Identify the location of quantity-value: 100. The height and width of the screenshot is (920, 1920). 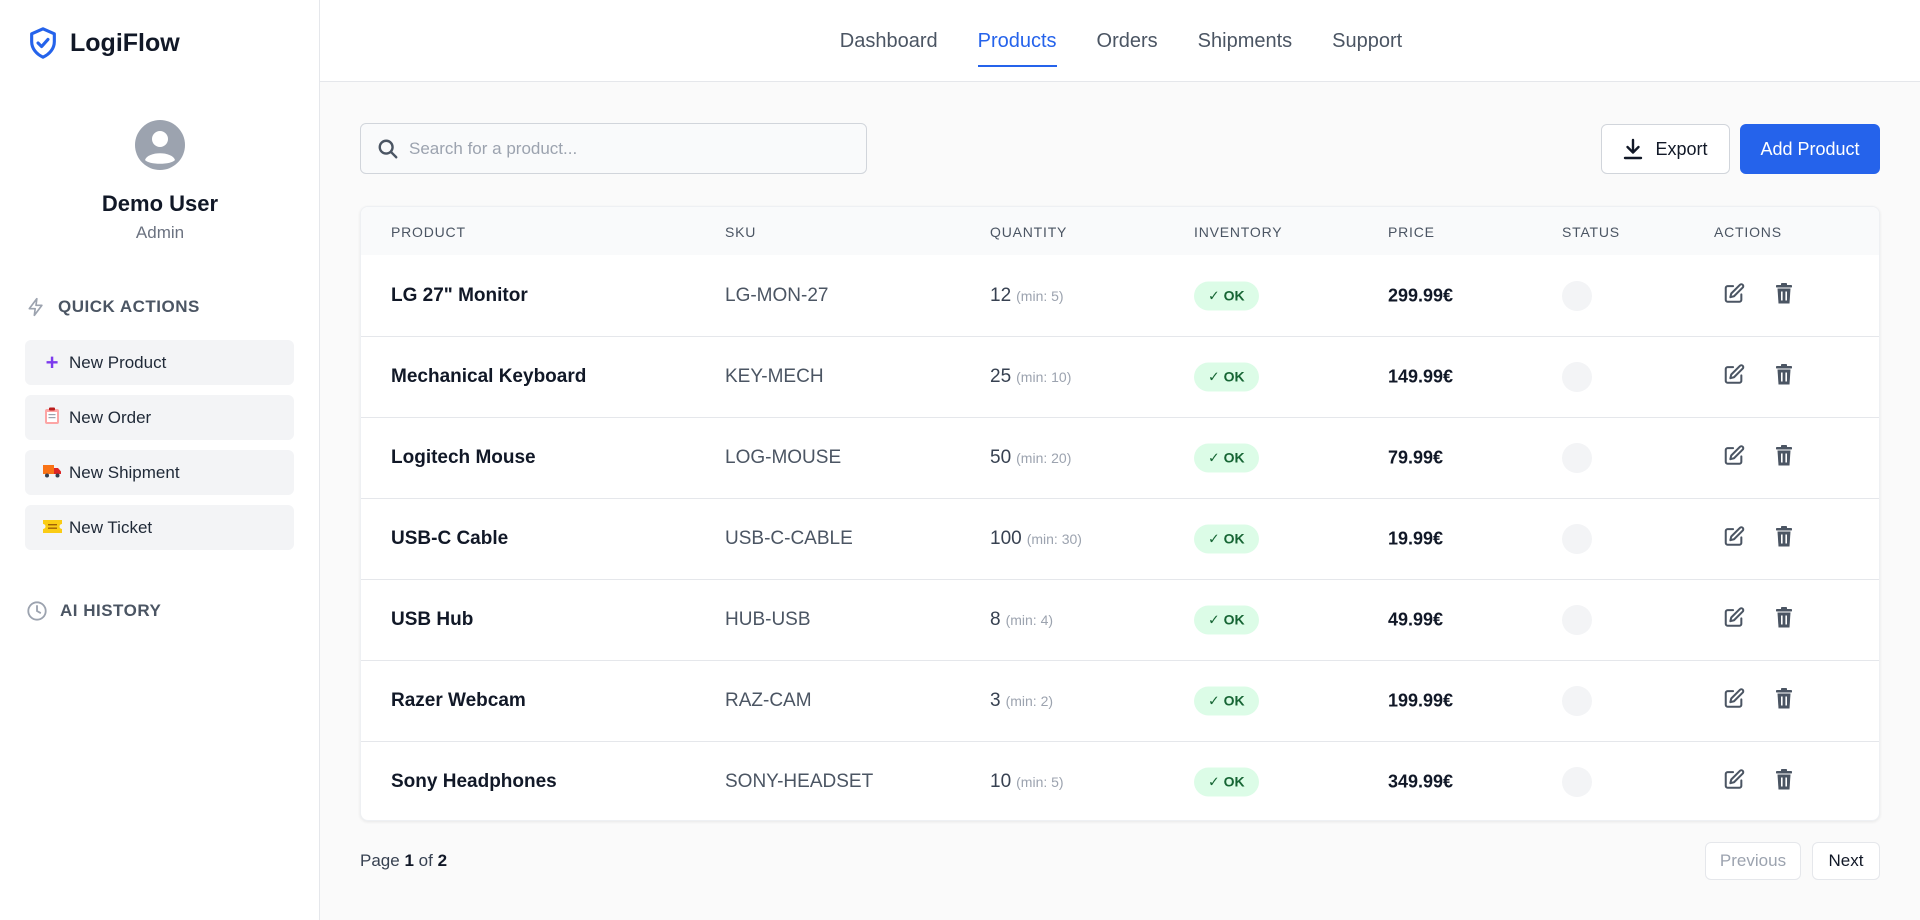
(1006, 538).